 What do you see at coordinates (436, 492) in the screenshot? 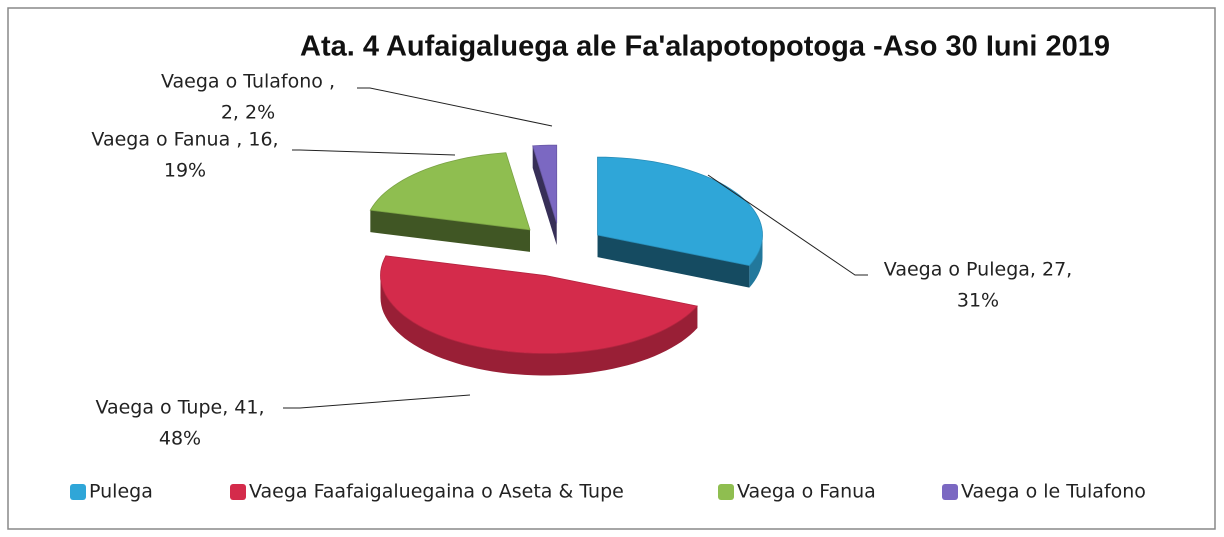
I see `legend-label: Vaega Faafaigaluegaina o Aseta & Tupe` at bounding box center [436, 492].